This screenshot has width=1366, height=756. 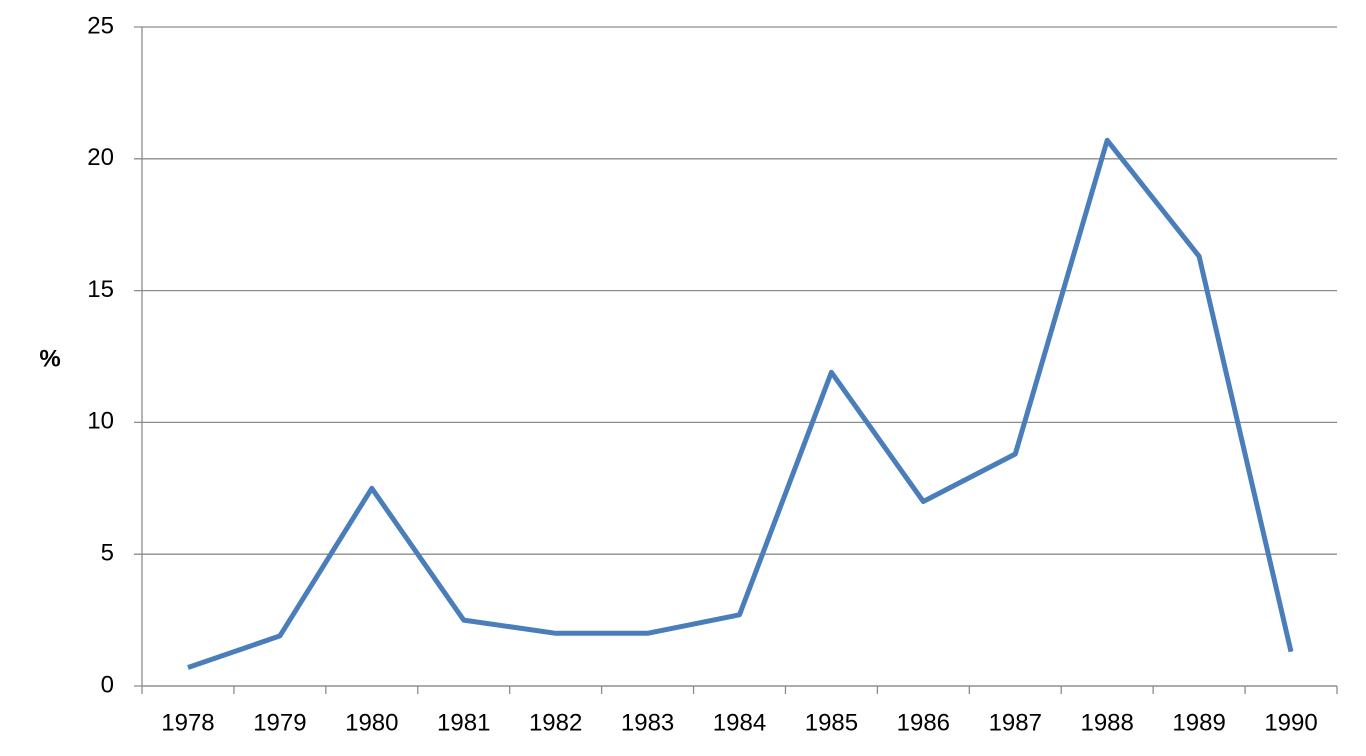 I want to click on x-tick-label: 1978, so click(x=187, y=722).